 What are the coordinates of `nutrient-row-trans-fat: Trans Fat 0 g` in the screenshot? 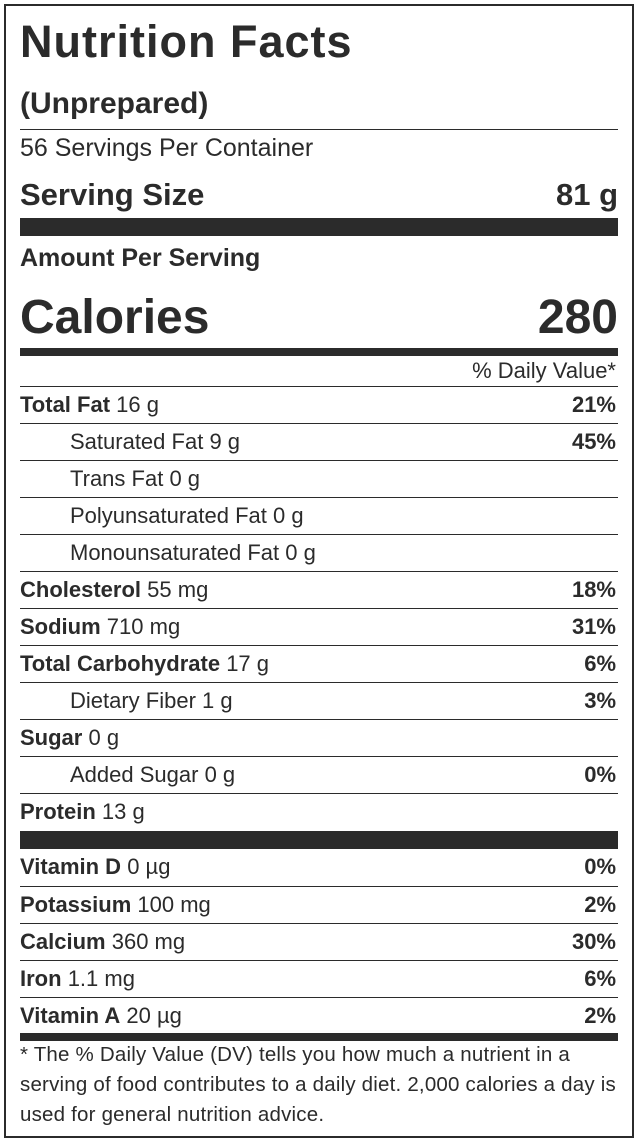 It's located at (319, 478).